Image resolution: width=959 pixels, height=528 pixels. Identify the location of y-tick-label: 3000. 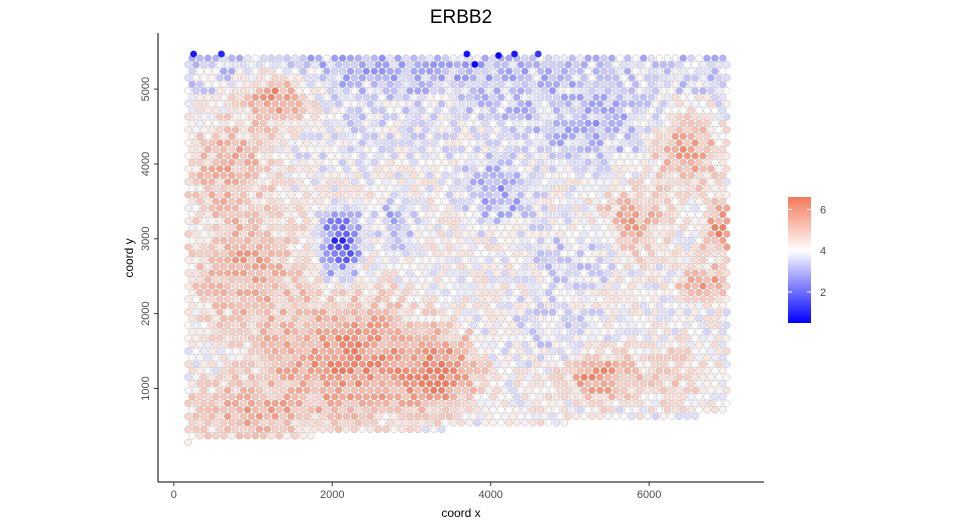
(146, 239).